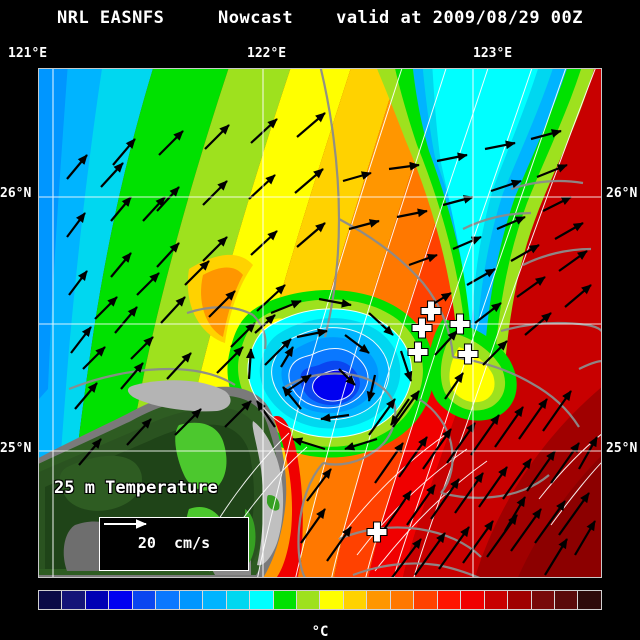 The height and width of the screenshot is (640, 640). Describe the element at coordinates (16, 448) in the screenshot. I see `lat-label-25n-left: 25°N` at that location.